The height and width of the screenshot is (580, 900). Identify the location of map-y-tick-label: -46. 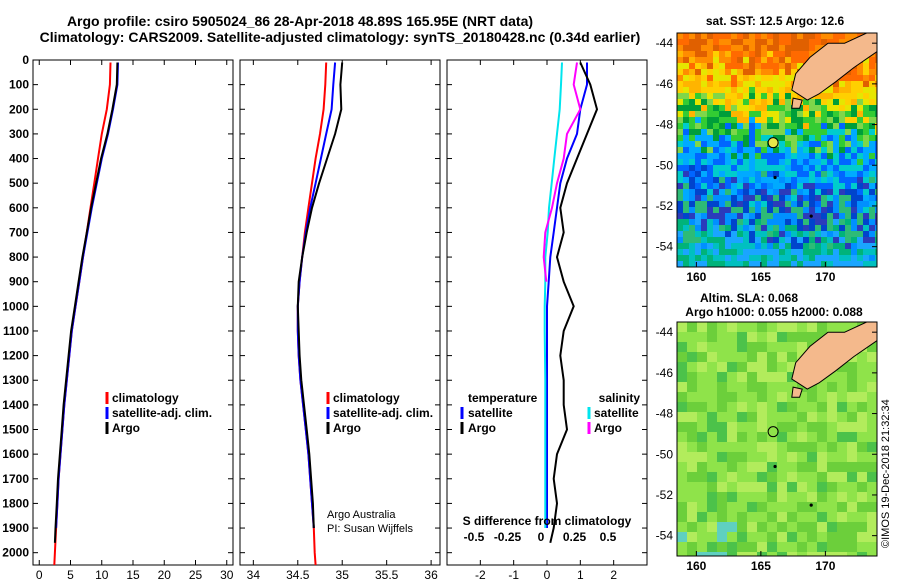
(665, 84).